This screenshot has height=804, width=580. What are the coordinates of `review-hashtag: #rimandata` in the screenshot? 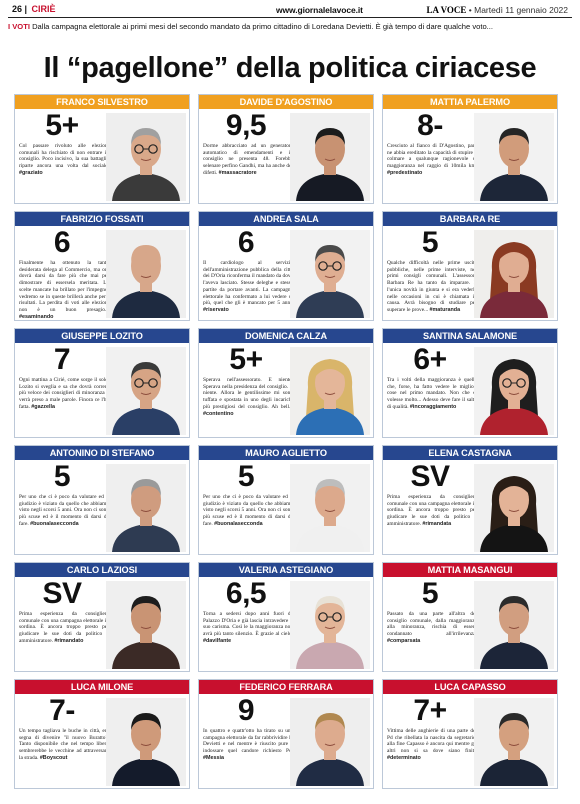 It's located at (437, 523).